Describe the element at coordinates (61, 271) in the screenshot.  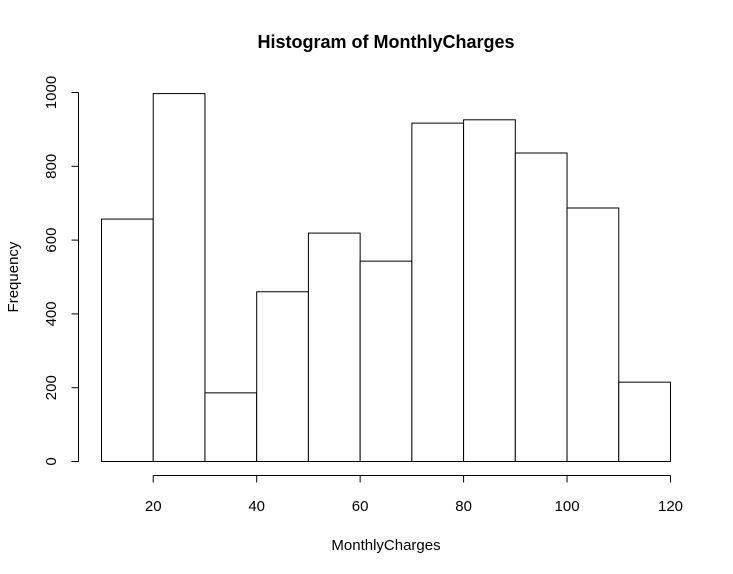
I see `y-axis: 0 200 400 600 800 1000` at that location.